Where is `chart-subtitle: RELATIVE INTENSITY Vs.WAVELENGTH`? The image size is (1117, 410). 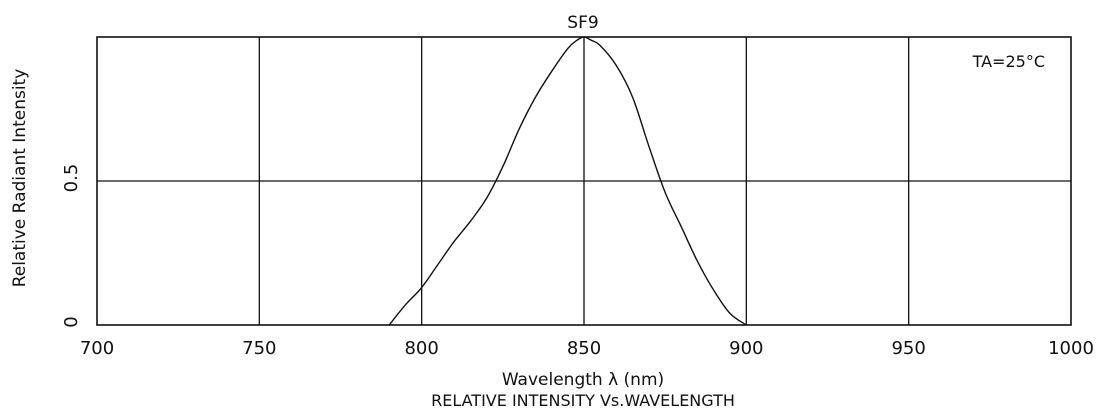
chart-subtitle: RELATIVE INTENSITY Vs.WAVELENGTH is located at coordinates (583, 400).